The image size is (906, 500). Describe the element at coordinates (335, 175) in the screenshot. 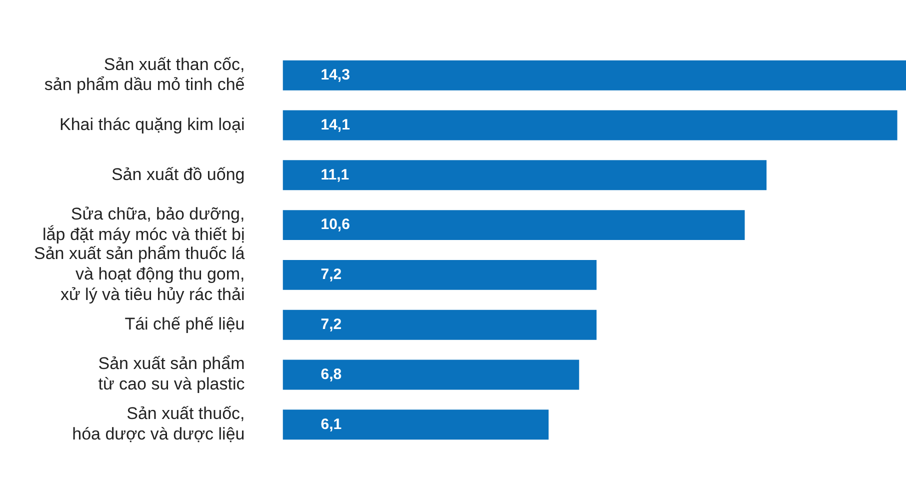

I see `data-label: 11,1` at that location.